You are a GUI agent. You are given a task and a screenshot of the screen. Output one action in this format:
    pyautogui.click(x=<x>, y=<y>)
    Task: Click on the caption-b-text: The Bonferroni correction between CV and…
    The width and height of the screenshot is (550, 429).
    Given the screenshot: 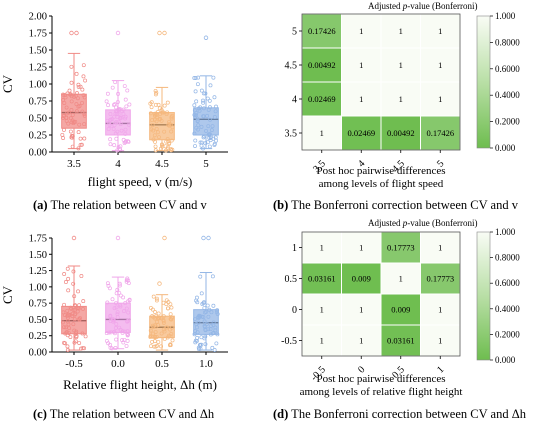 What is the action you would take?
    pyautogui.click(x=403, y=205)
    